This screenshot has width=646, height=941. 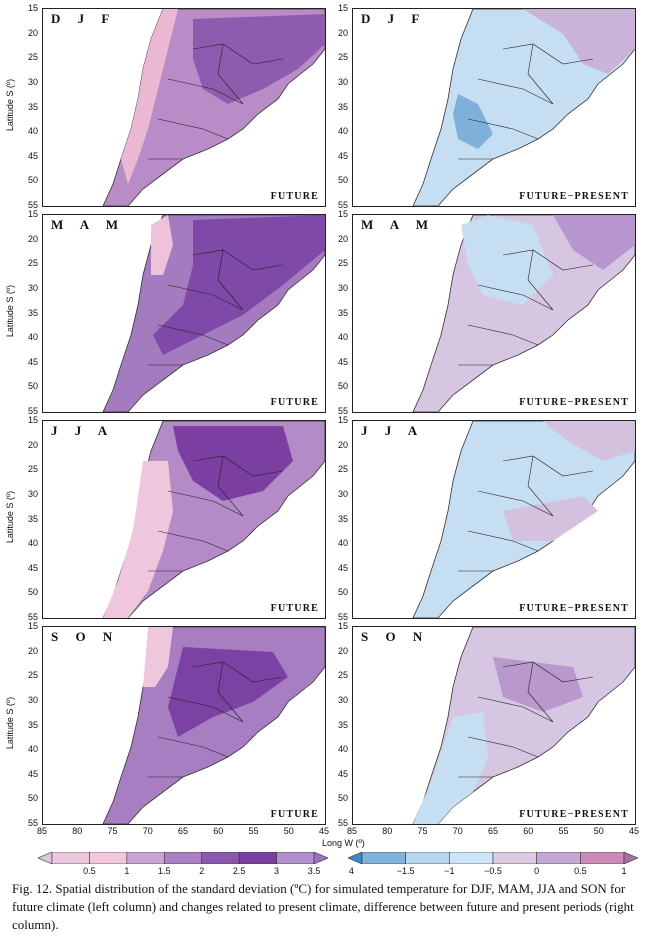 What do you see at coordinates (449, 871) in the screenshot?
I see `colorbar-tick-label: −1` at bounding box center [449, 871].